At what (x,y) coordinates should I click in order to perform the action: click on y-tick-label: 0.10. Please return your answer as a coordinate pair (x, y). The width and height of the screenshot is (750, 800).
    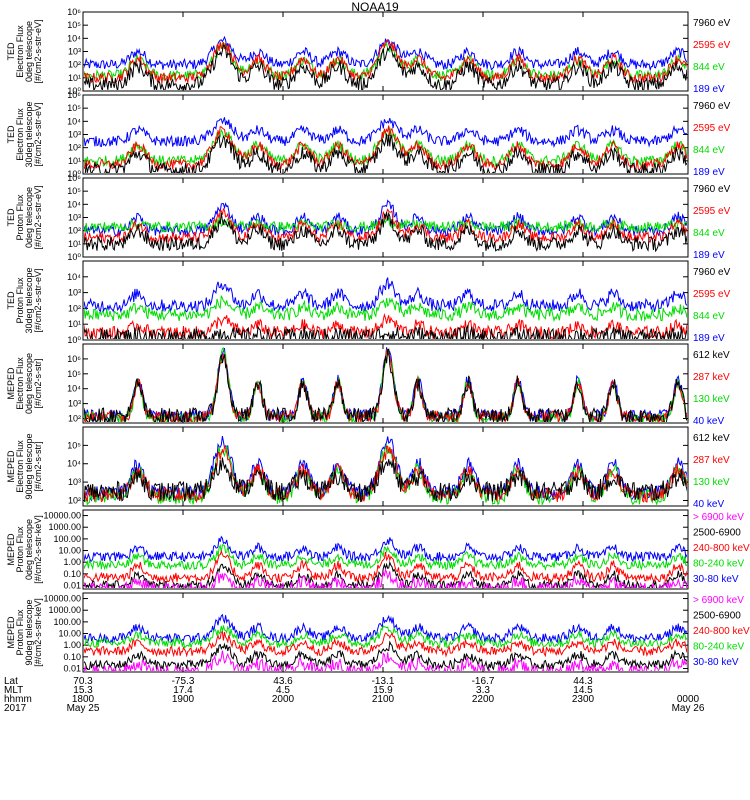
    Looking at the image, I should click on (72, 657).